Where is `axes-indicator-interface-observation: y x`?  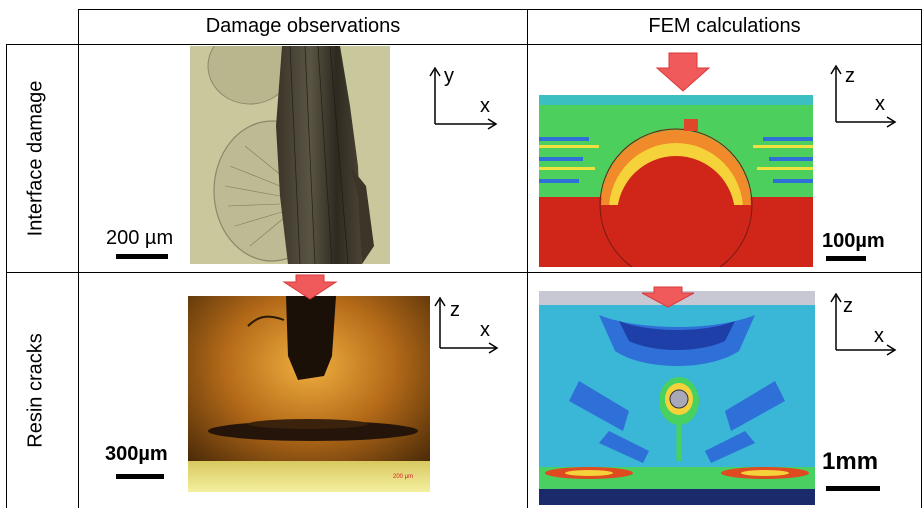
axes-indicator-interface-observation: y x is located at coordinates (465, 98).